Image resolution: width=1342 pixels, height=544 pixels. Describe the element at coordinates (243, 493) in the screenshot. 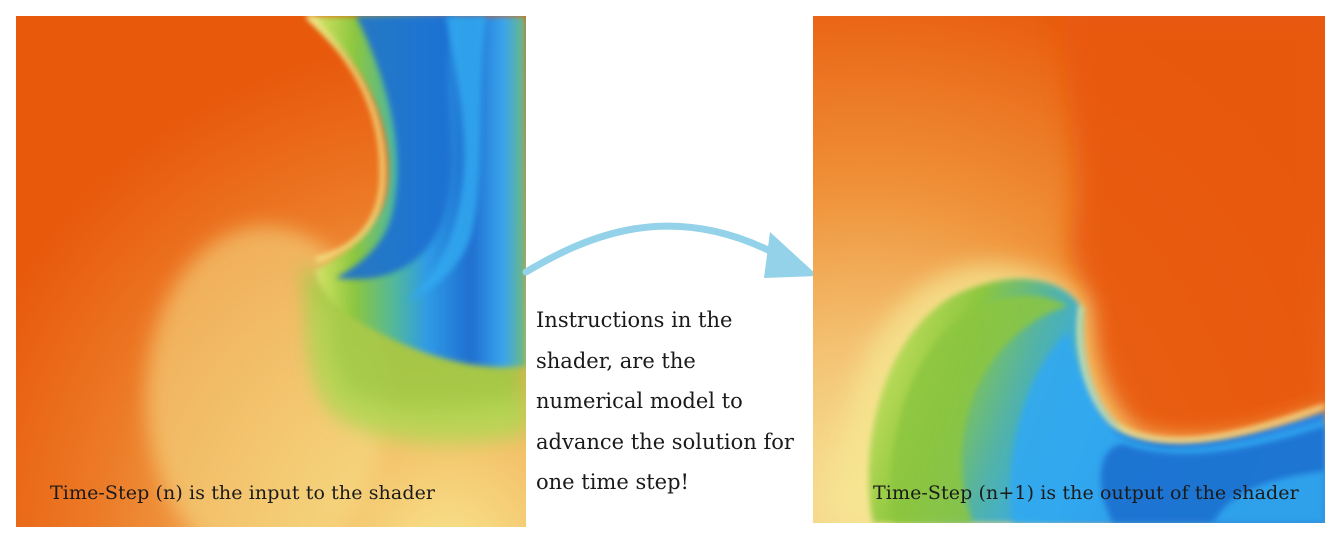

I see `time-step-n-caption: Time-Step (n) is the input to the shader` at that location.